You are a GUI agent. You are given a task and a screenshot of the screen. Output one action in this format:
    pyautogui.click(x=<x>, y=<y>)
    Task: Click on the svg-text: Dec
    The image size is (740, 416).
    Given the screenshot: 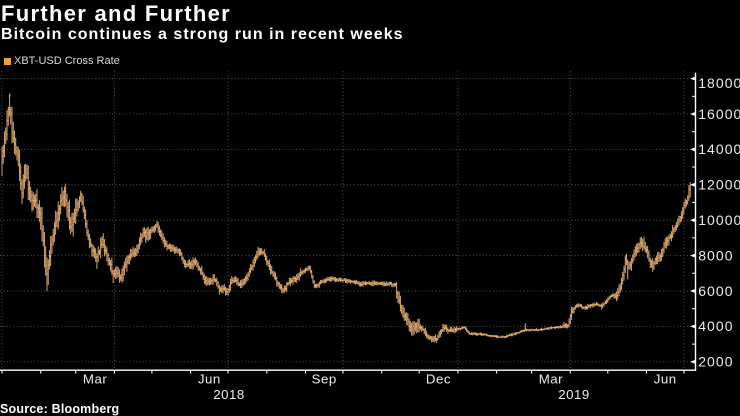 What is the action you would take?
    pyautogui.click(x=438, y=379)
    